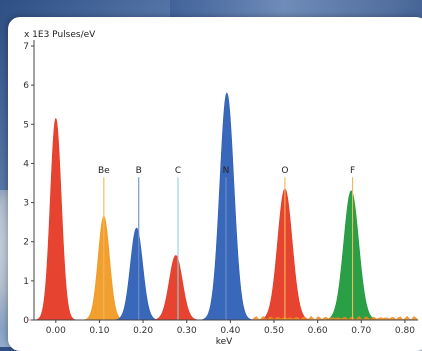 This screenshot has height=351, width=422. What do you see at coordinates (104, 171) in the screenshot?
I see `element-label-be: Be` at bounding box center [104, 171].